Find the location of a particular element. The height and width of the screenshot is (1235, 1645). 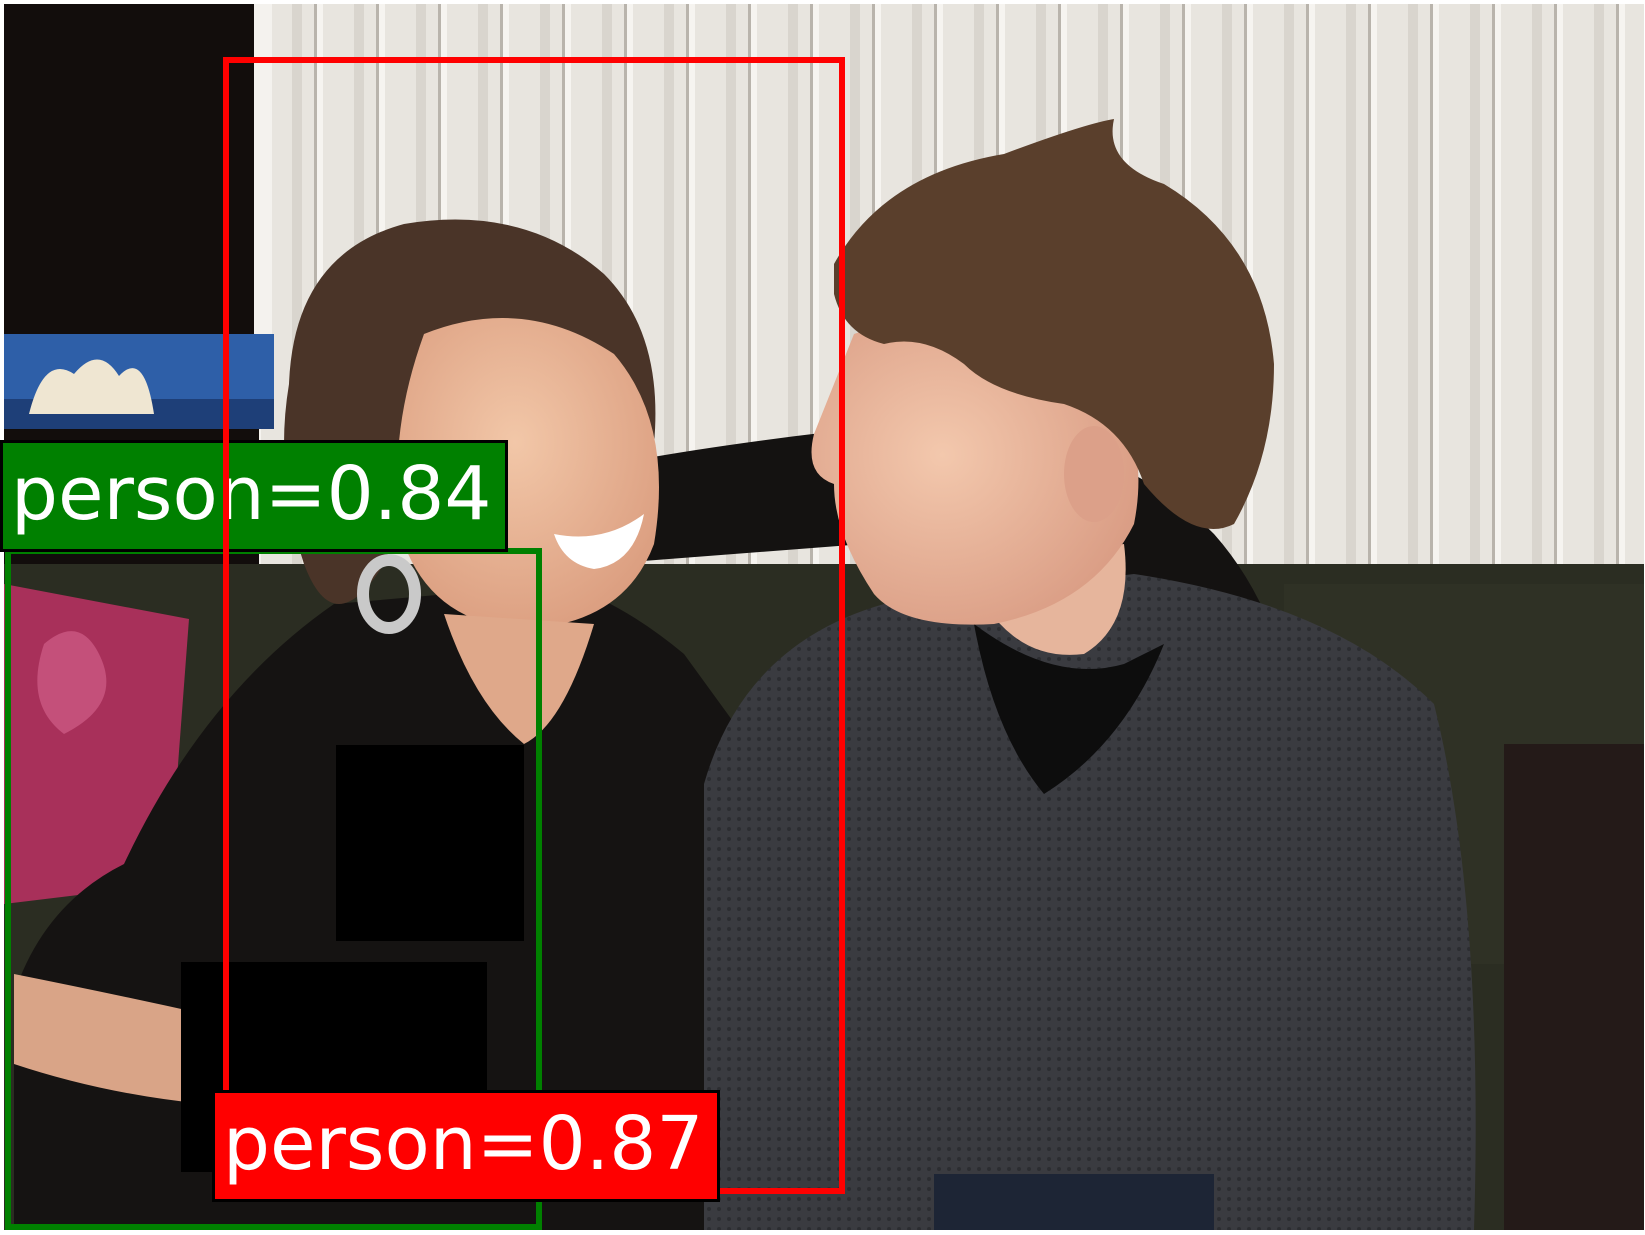

candles is located at coordinates (91, 386).